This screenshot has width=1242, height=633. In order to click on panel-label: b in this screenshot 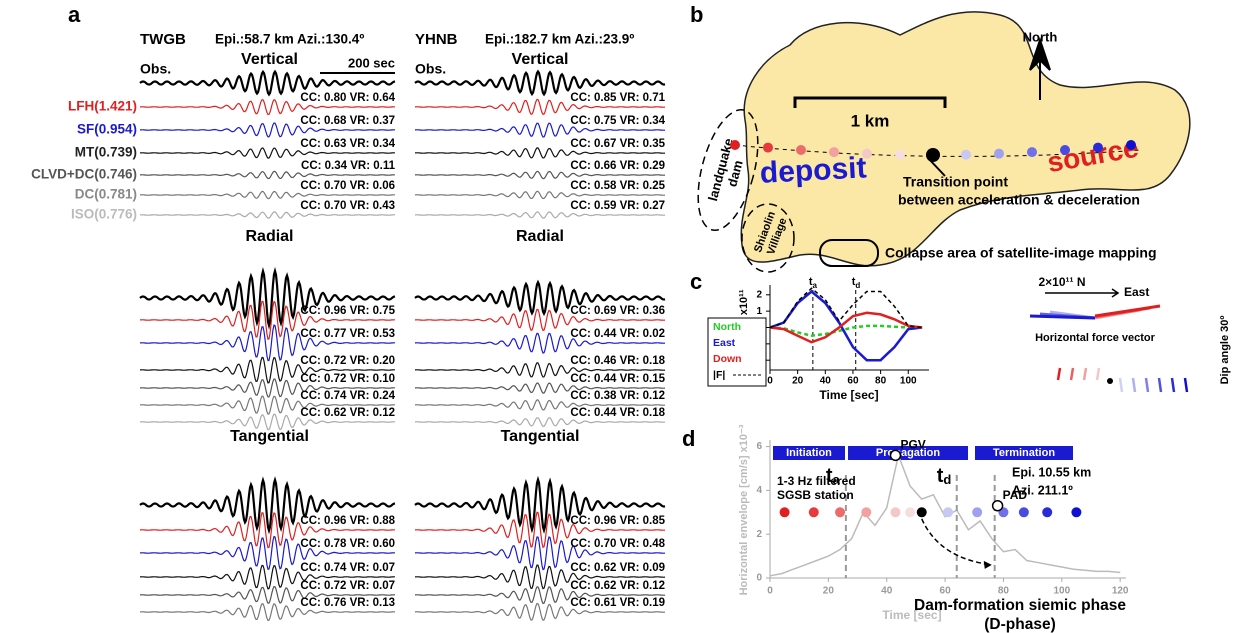, I will do `click(696, 14)`.